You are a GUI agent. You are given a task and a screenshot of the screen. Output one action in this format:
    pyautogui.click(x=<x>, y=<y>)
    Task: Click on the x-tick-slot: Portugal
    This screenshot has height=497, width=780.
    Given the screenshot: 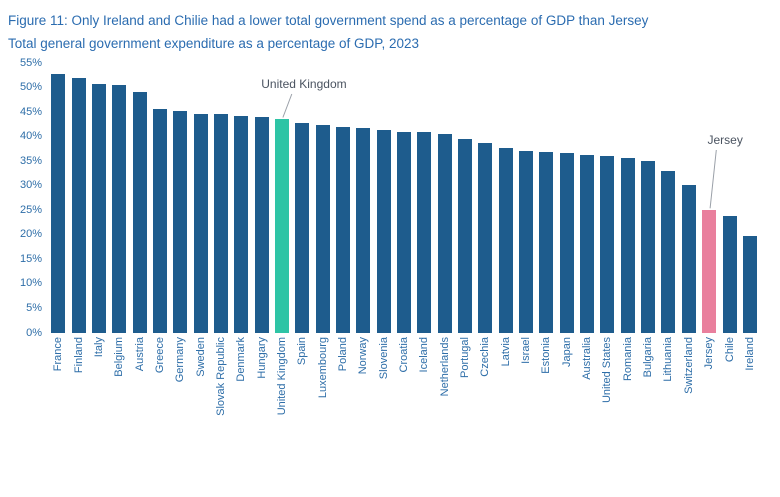 What is the action you would take?
    pyautogui.click(x=465, y=396)
    